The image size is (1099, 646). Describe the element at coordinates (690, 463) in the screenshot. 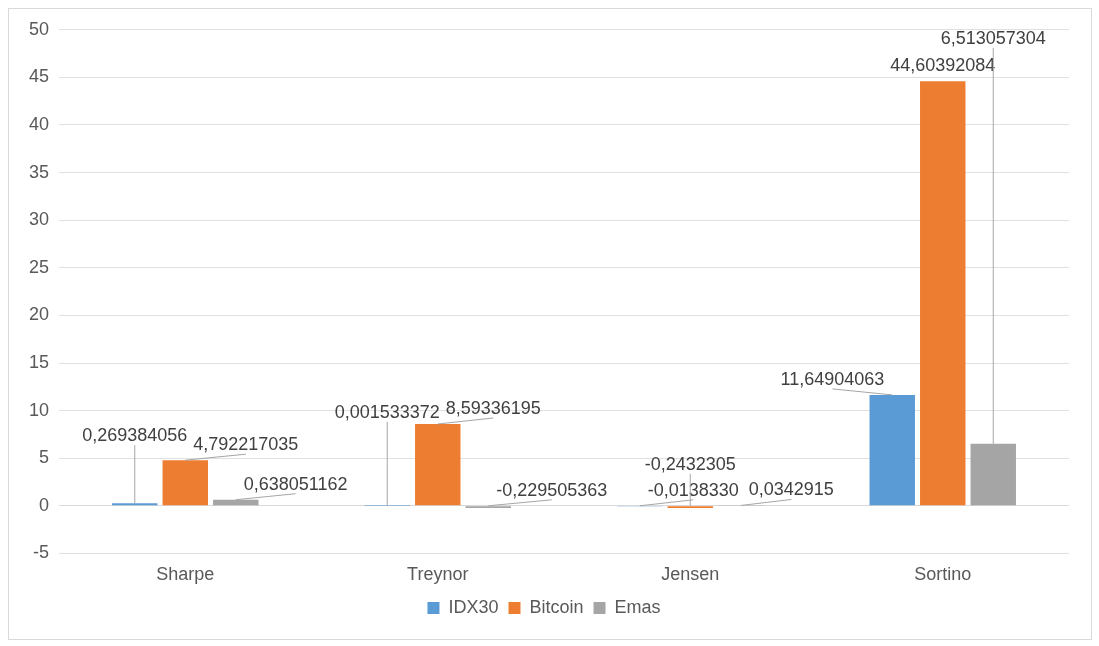

I see `data-label: -0,2432305` at that location.